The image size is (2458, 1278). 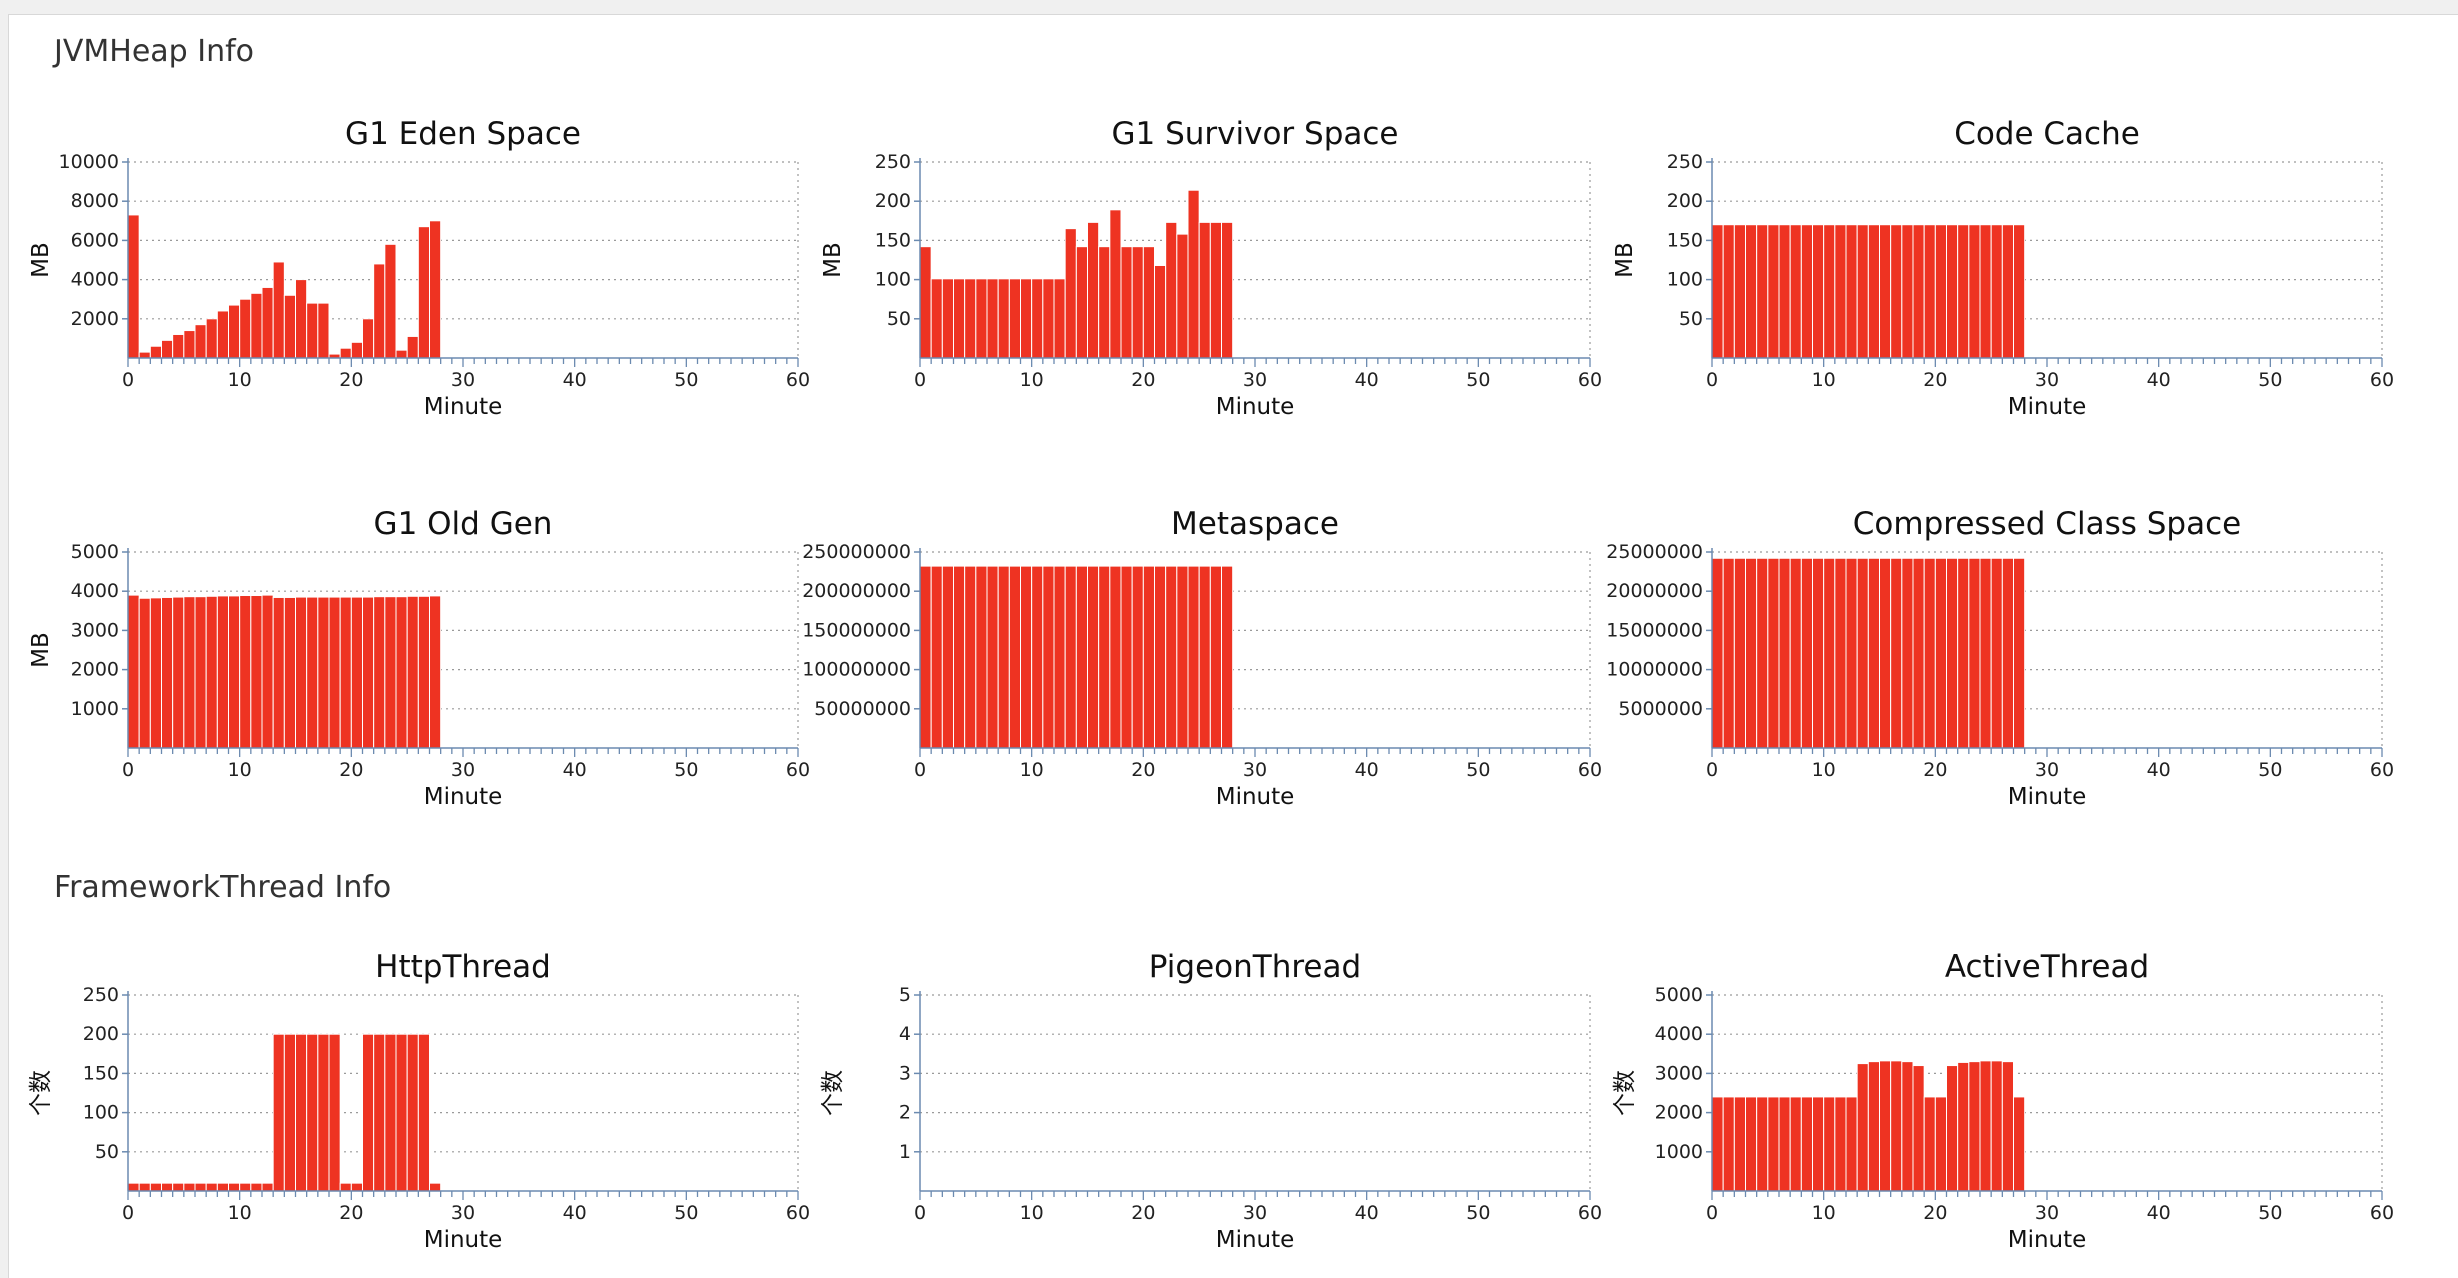 I want to click on y-tick-label: 20000000, so click(x=1654, y=591).